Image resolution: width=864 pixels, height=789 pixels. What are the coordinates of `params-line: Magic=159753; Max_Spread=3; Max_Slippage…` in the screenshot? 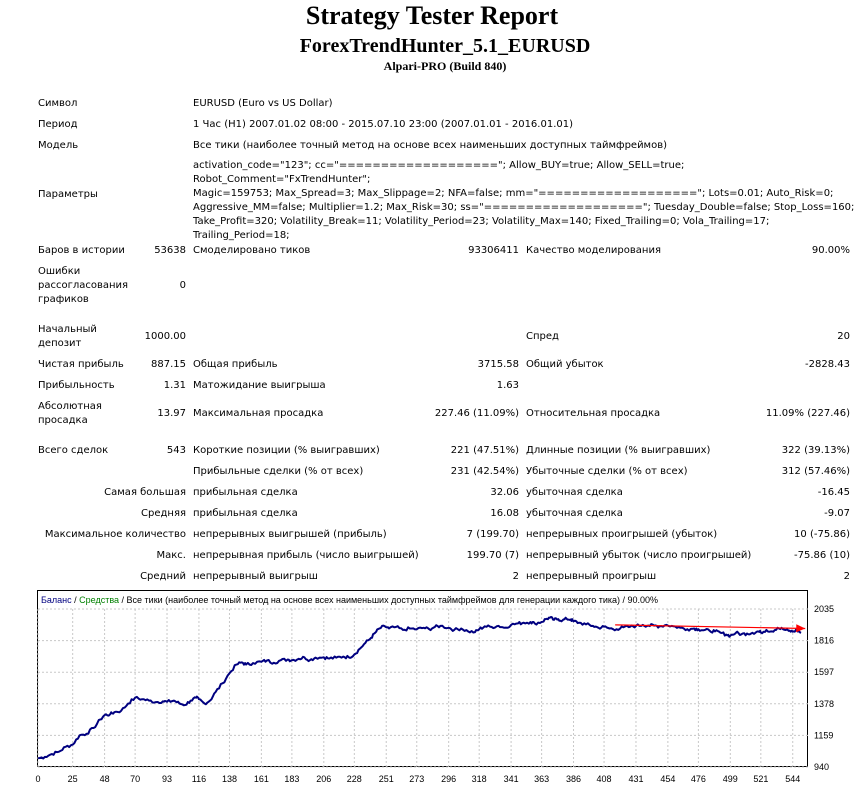 It's located at (513, 193).